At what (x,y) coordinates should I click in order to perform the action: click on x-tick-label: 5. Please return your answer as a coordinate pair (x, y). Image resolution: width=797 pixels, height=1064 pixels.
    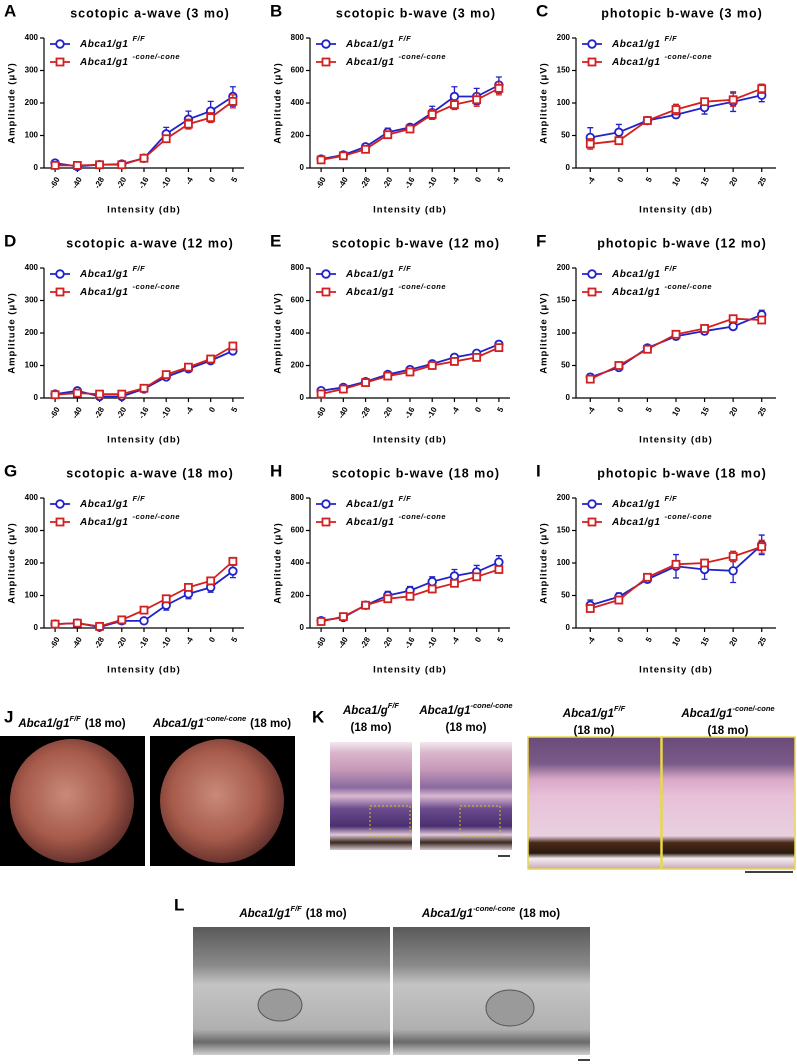
    Looking at the image, I should click on (500, 639).